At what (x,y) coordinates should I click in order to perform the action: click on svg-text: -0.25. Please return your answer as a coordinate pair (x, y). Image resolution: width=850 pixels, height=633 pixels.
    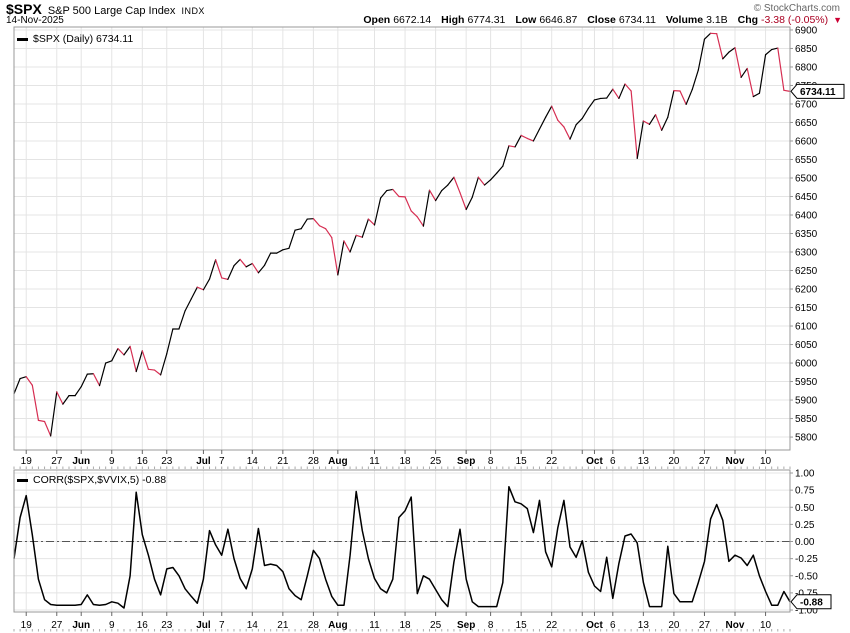
    Looking at the image, I should click on (806, 559).